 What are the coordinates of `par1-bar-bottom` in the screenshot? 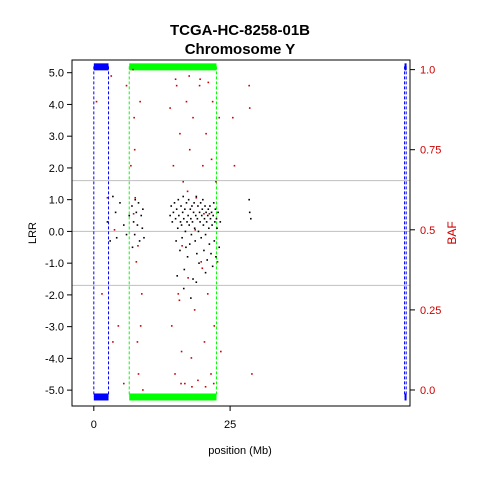 It's located at (101, 397).